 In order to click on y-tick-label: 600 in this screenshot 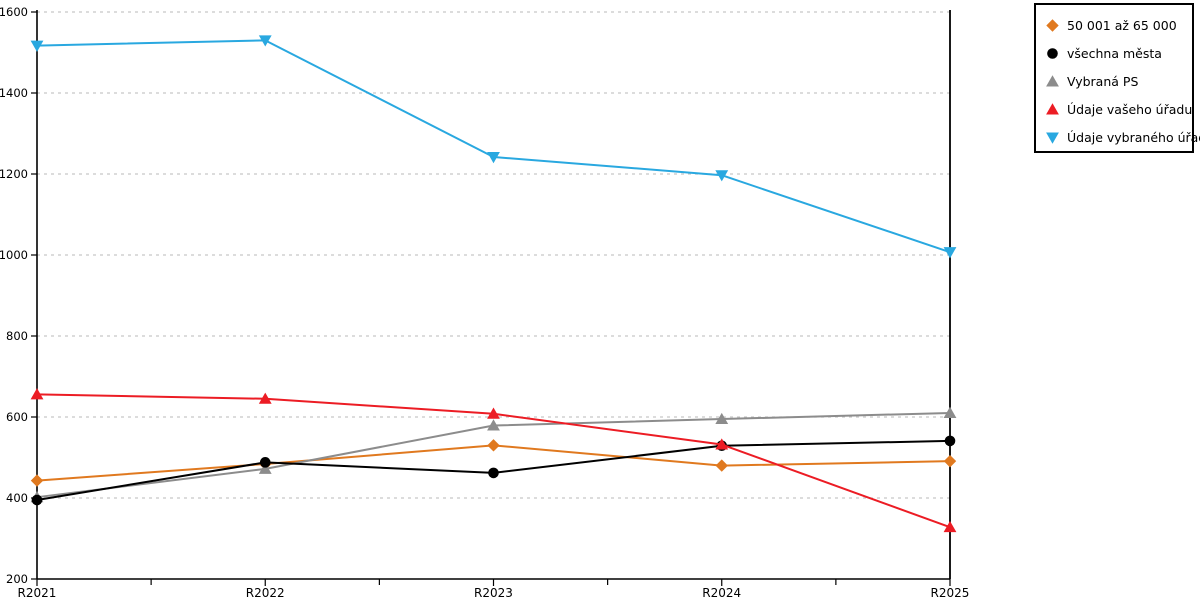, I will do `click(17, 417)`.